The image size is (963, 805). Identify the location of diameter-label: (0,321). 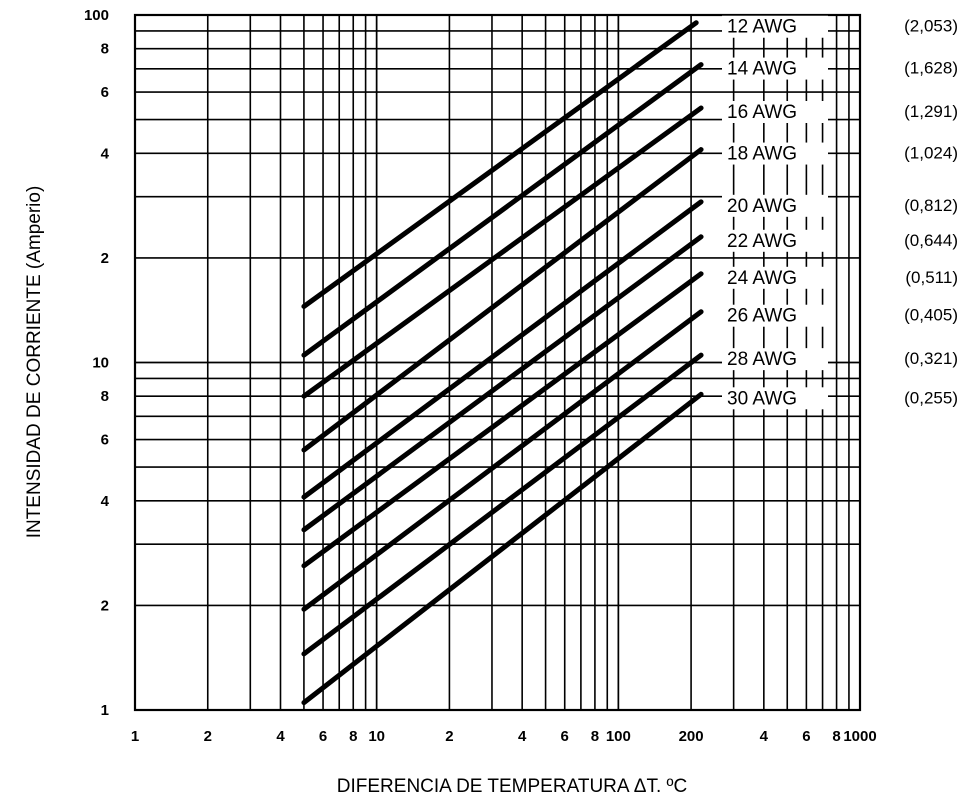
(931, 358).